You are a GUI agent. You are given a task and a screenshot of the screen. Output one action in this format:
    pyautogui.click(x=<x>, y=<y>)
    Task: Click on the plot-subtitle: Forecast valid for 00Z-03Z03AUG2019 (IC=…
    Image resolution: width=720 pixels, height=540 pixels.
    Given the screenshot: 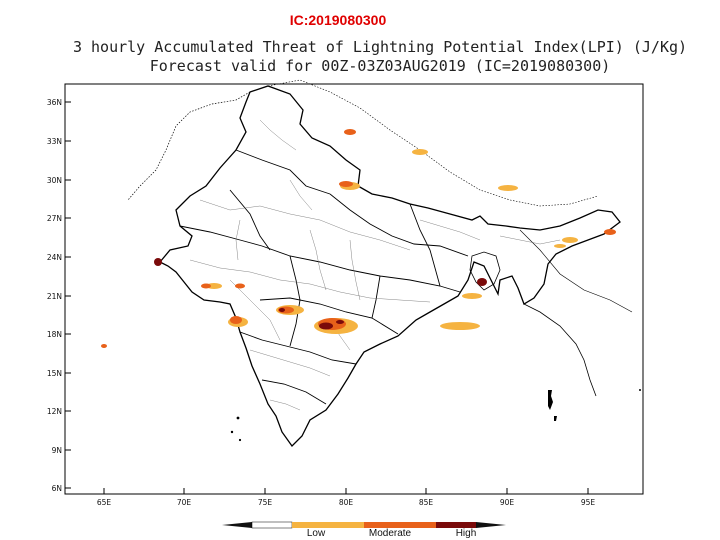 What is the action you would take?
    pyautogui.click(x=380, y=66)
    